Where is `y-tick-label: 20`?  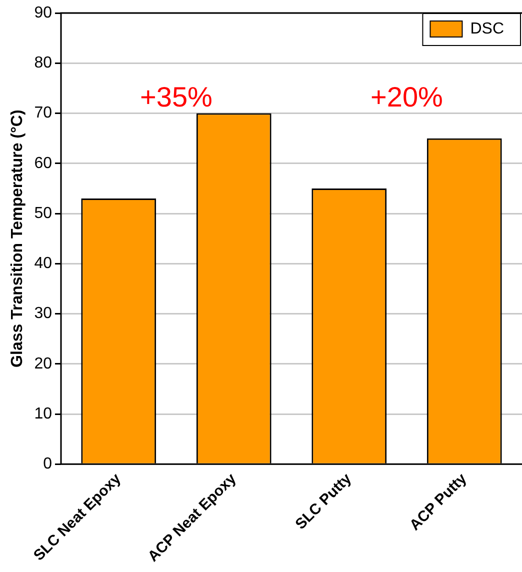 y-tick-label: 20 is located at coordinates (43, 363).